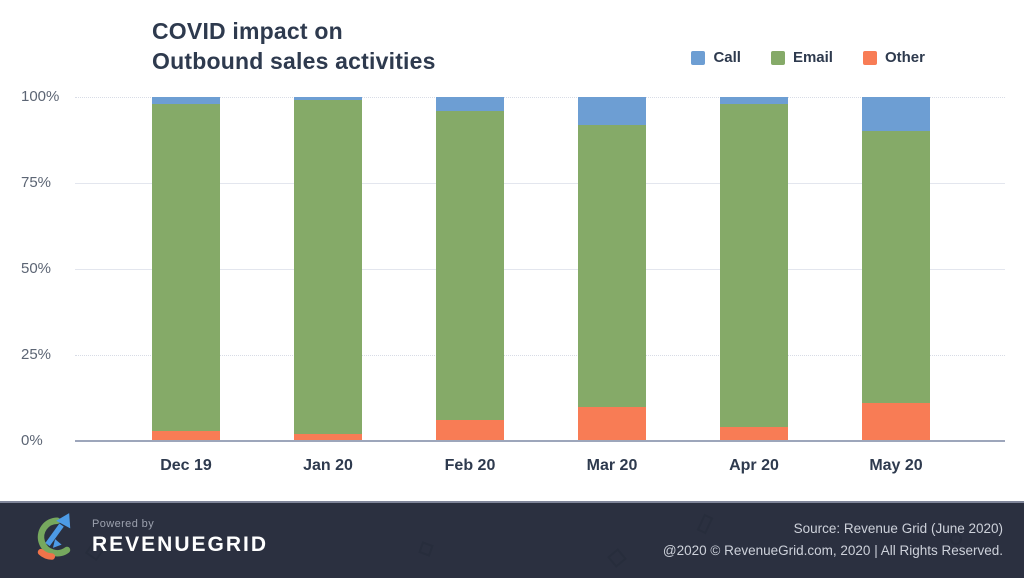  Describe the element at coordinates (698, 57) in the screenshot. I see `legend-swatch-call` at that location.